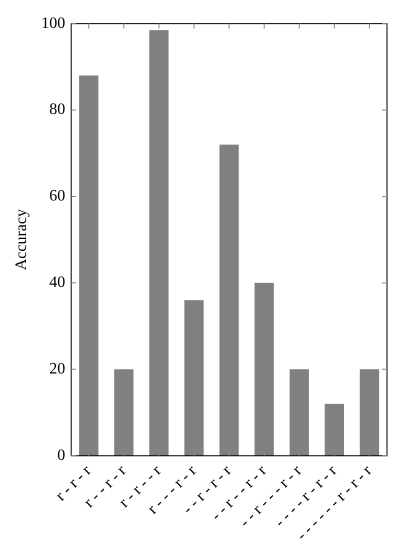 This screenshot has height=559, width=405. What do you see at coordinates (61, 455) in the screenshot?
I see `y-tick-label: 0` at bounding box center [61, 455].